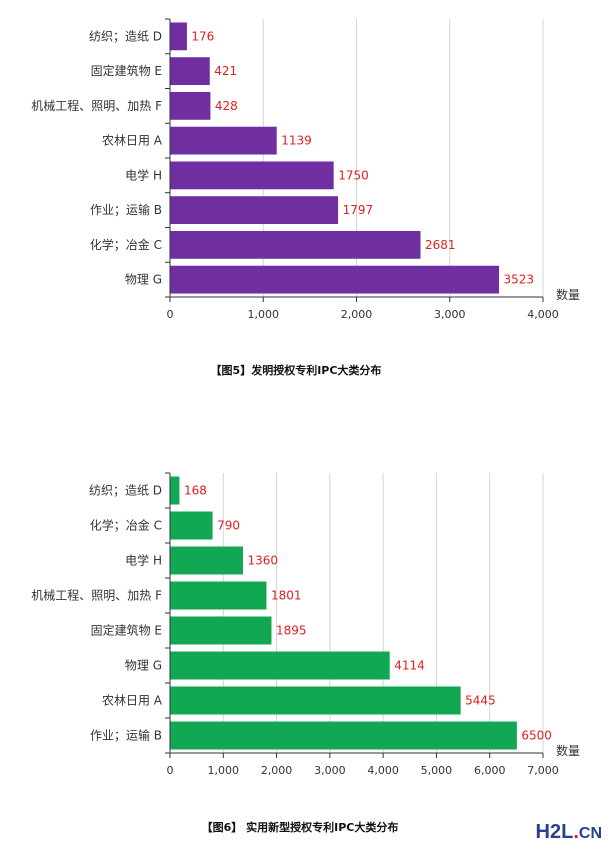 Image resolution: width=610 pixels, height=852 pixels. I want to click on value-label: 168, so click(195, 491).